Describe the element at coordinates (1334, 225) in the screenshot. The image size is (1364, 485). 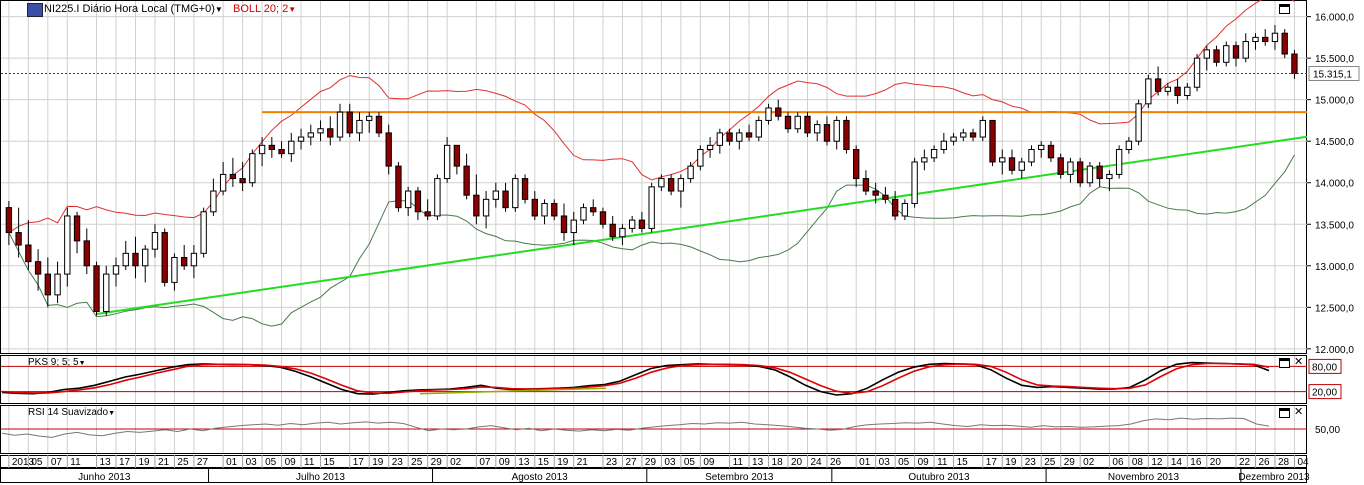
I see `price-tick-label: 13.500,0` at that location.